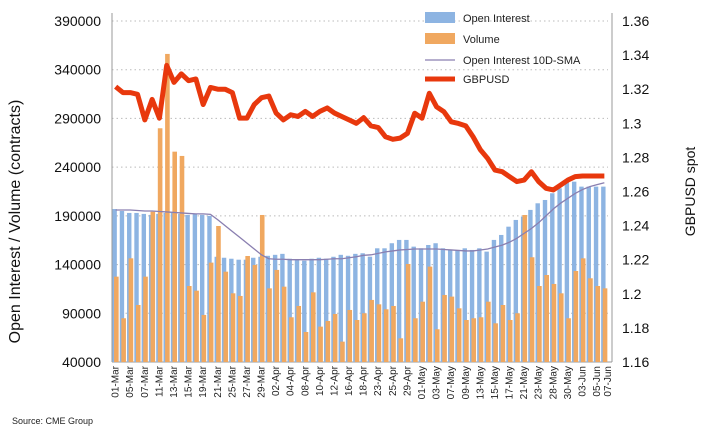 The width and height of the screenshot is (705, 433). I want to click on y2-tick-label: 1.34, so click(635, 55).